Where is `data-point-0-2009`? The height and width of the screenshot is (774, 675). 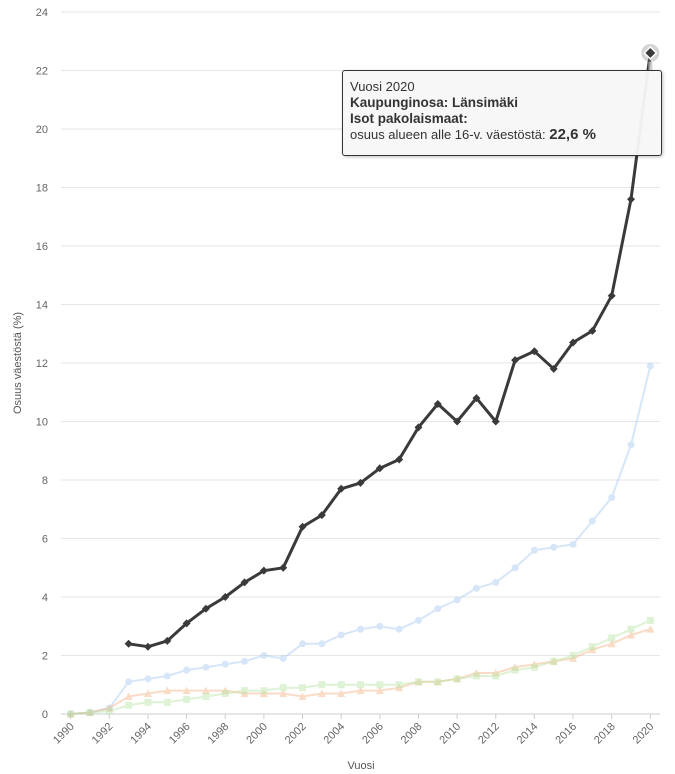 data-point-0-2009 is located at coordinates (438, 609).